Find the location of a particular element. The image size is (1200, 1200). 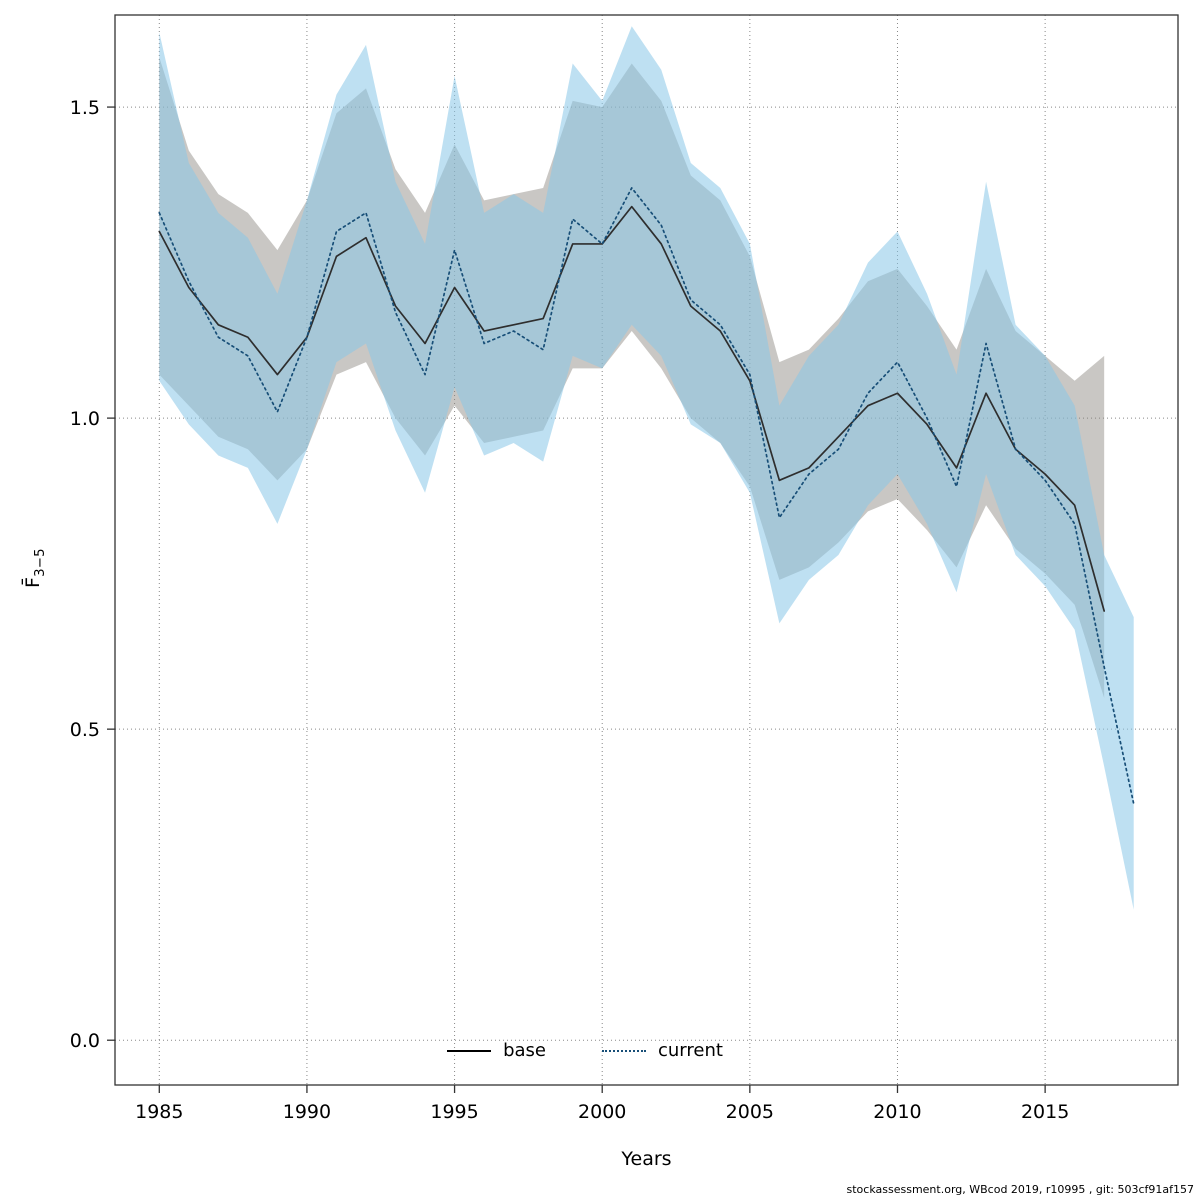

x-tick-label: 1990 is located at coordinates (307, 1112).